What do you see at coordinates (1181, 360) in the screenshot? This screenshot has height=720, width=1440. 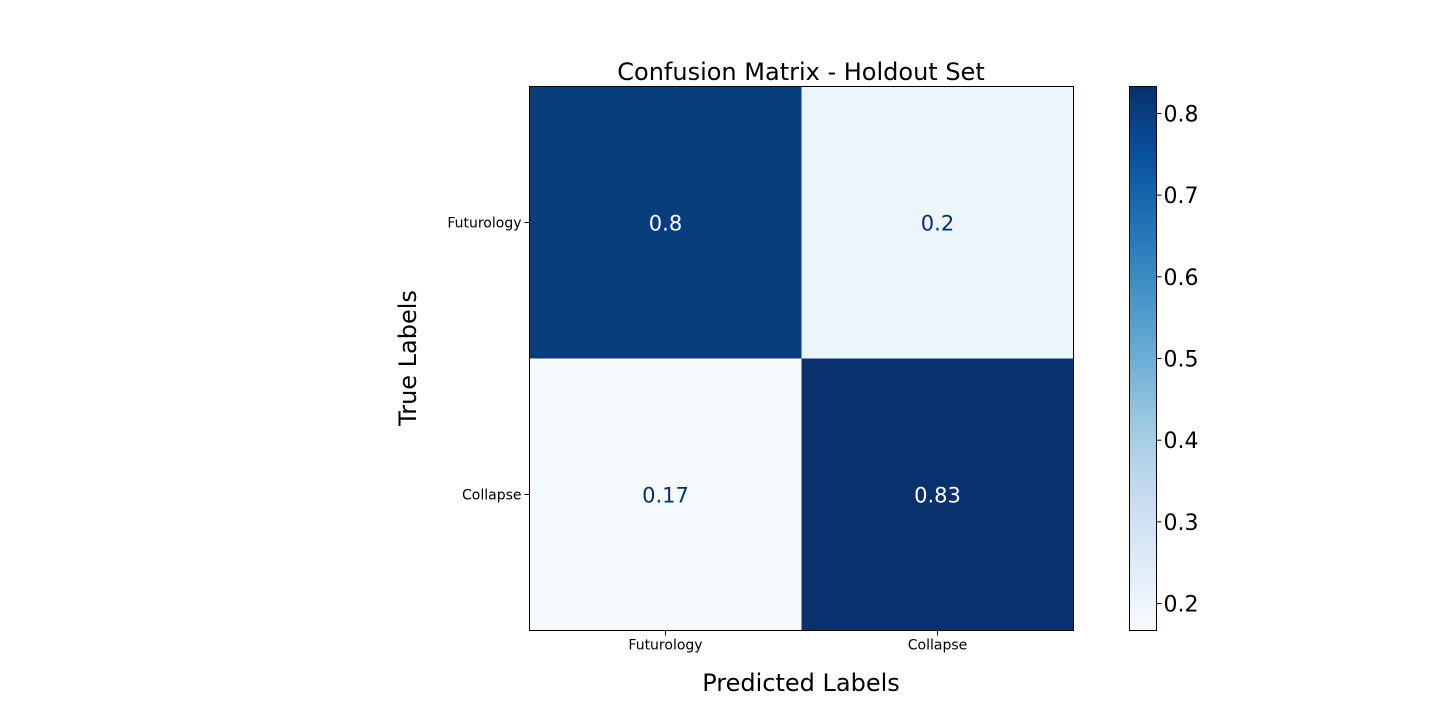 I see `colorbar-tick-label: 0.5` at bounding box center [1181, 360].